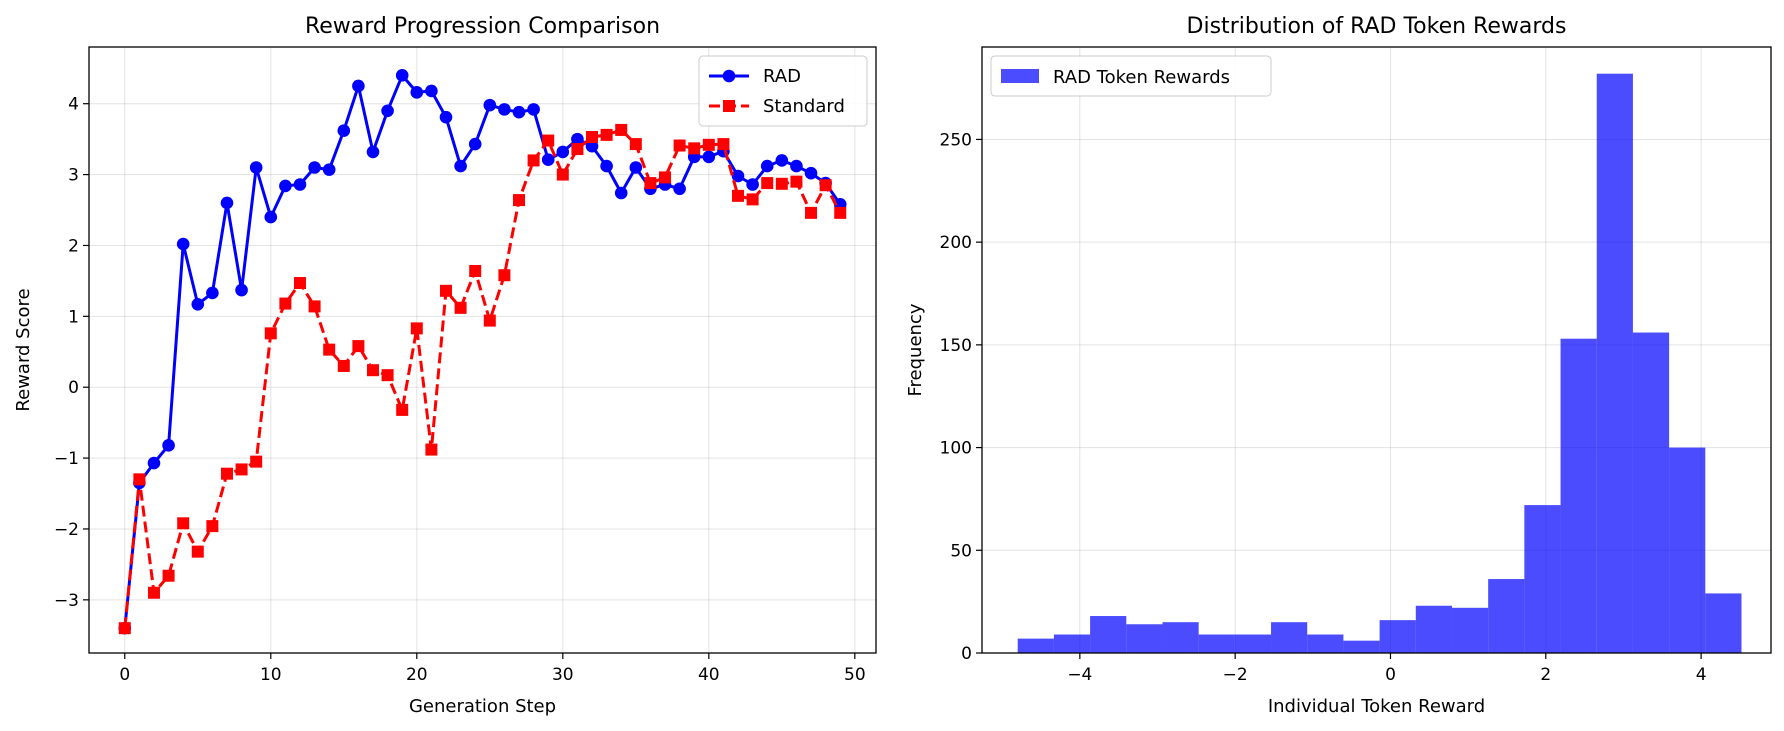 The image size is (1784, 731). Describe the element at coordinates (417, 675) in the screenshot. I see `x-tick-label: 20` at that location.